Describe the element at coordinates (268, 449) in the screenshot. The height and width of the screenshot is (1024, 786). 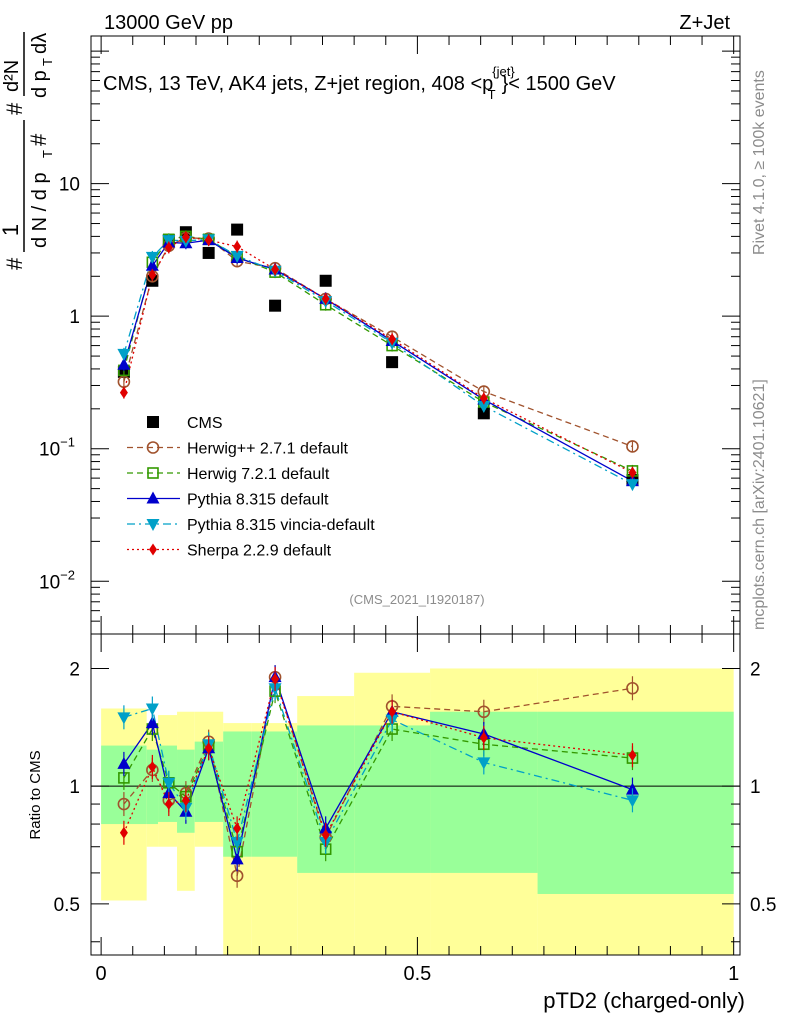
I see `legend-label: Herwig++ 2.7.1 default` at that location.